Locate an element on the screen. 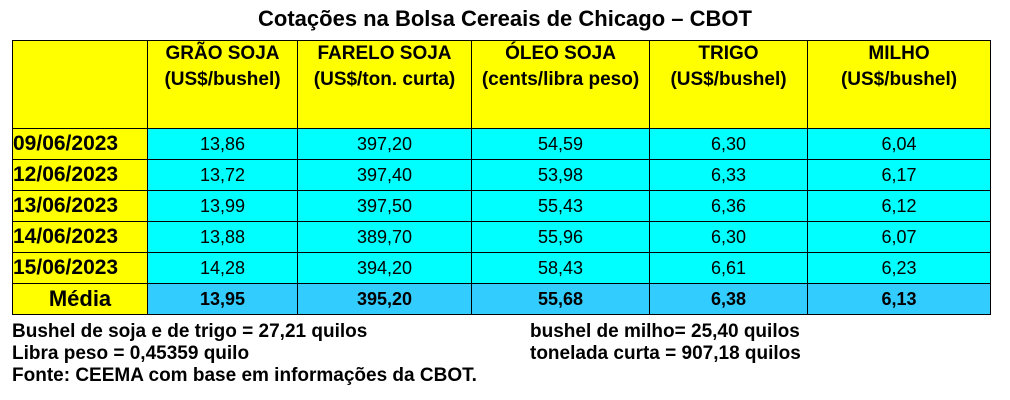 The width and height of the screenshot is (1010, 400). cell-value: 6,04 is located at coordinates (899, 144).